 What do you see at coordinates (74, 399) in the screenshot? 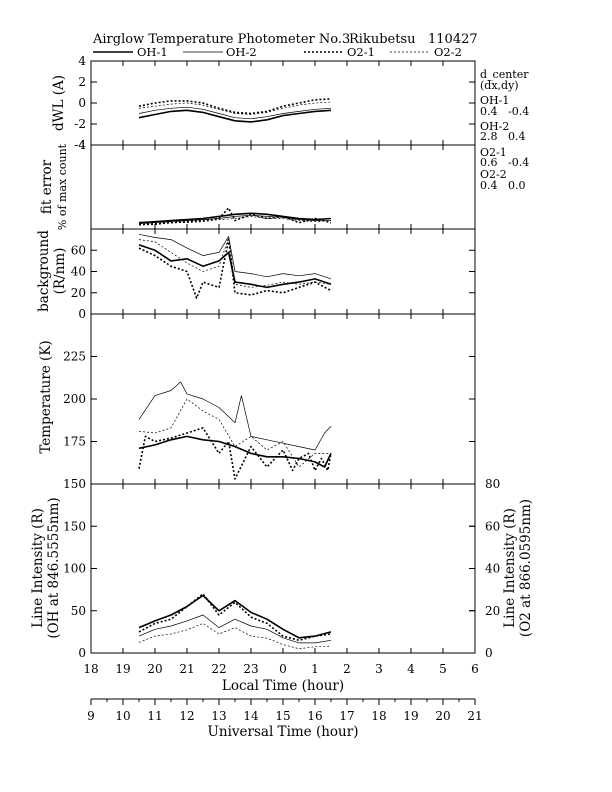
I see `y-tick-label-temp: 200` at bounding box center [74, 399].